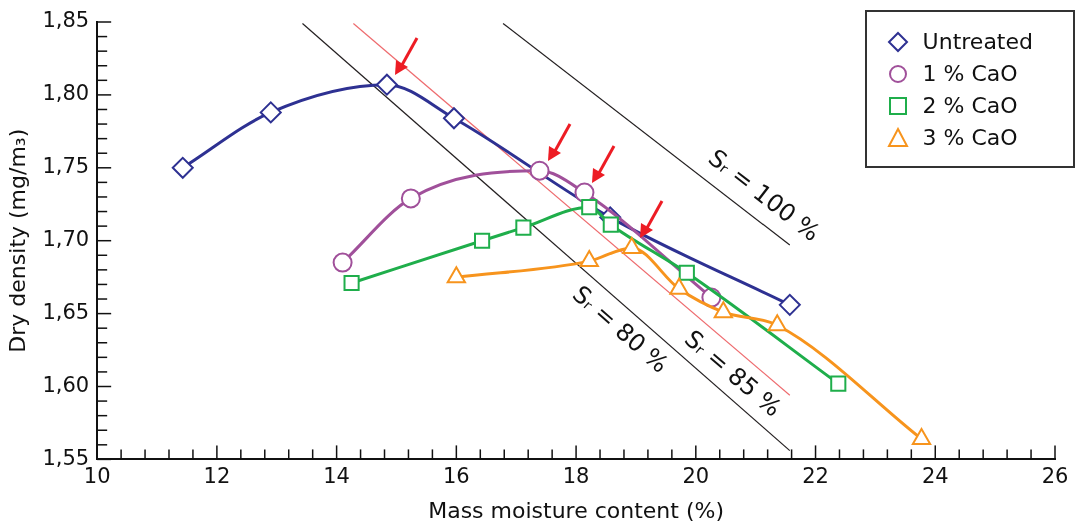 This screenshot has height=529, width=1079. I want to click on annotation: Sᵣ = 100 %, so click(764, 195).